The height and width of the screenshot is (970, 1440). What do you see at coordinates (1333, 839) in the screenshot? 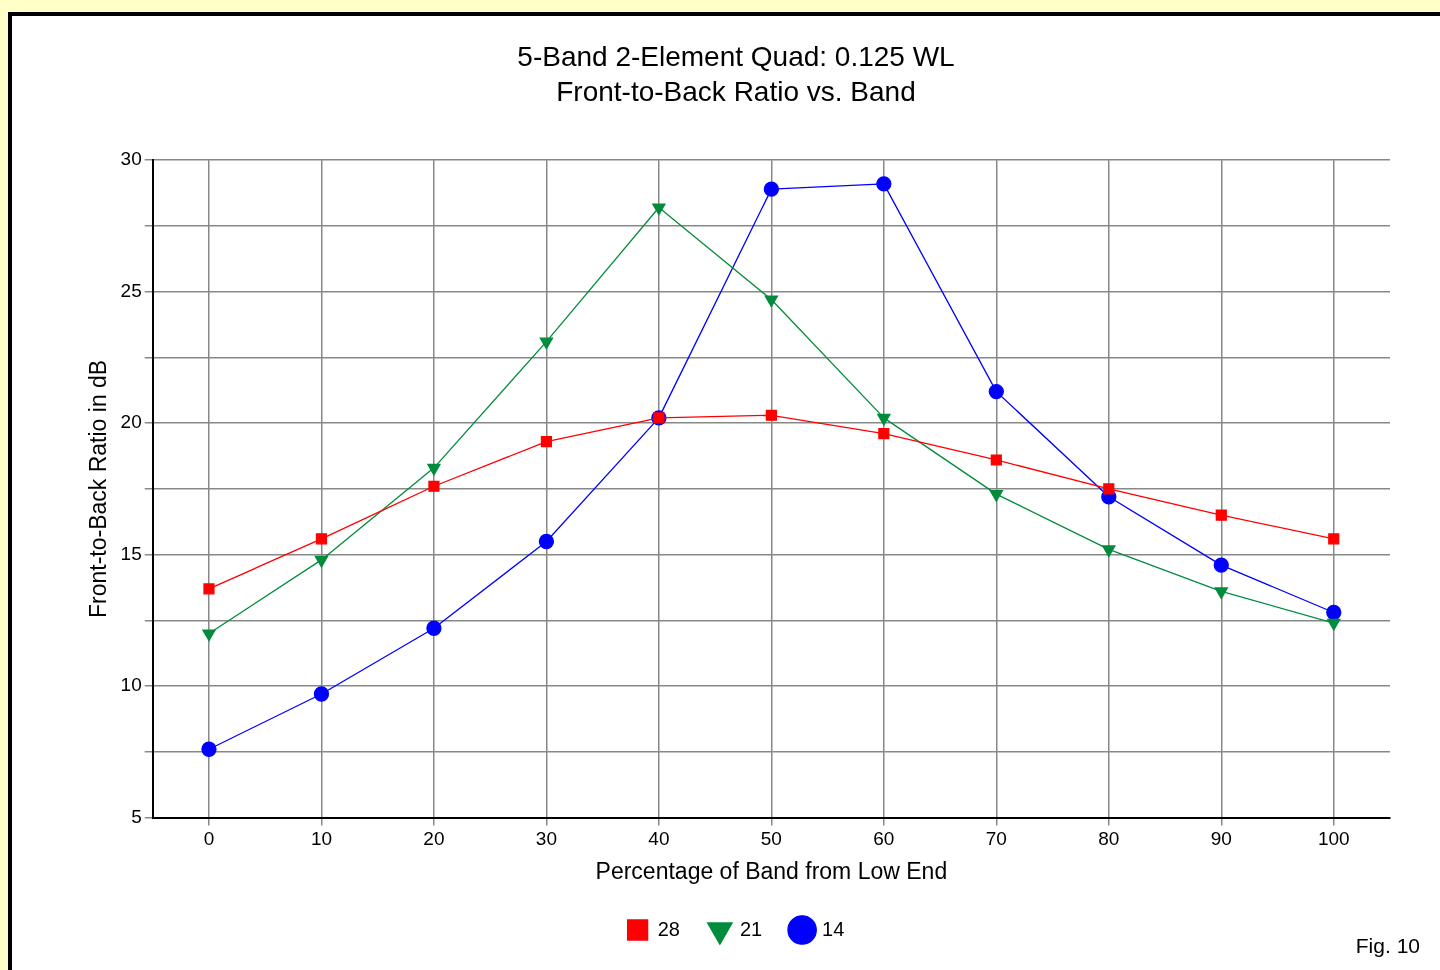
I see `x-tick-label: 100` at bounding box center [1333, 839].